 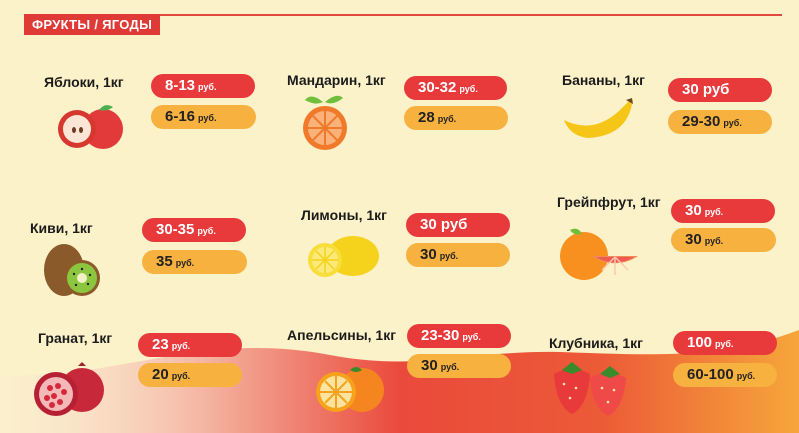 I want to click on item-name-pomegranate: Гранат, 1кг, so click(x=75, y=338).